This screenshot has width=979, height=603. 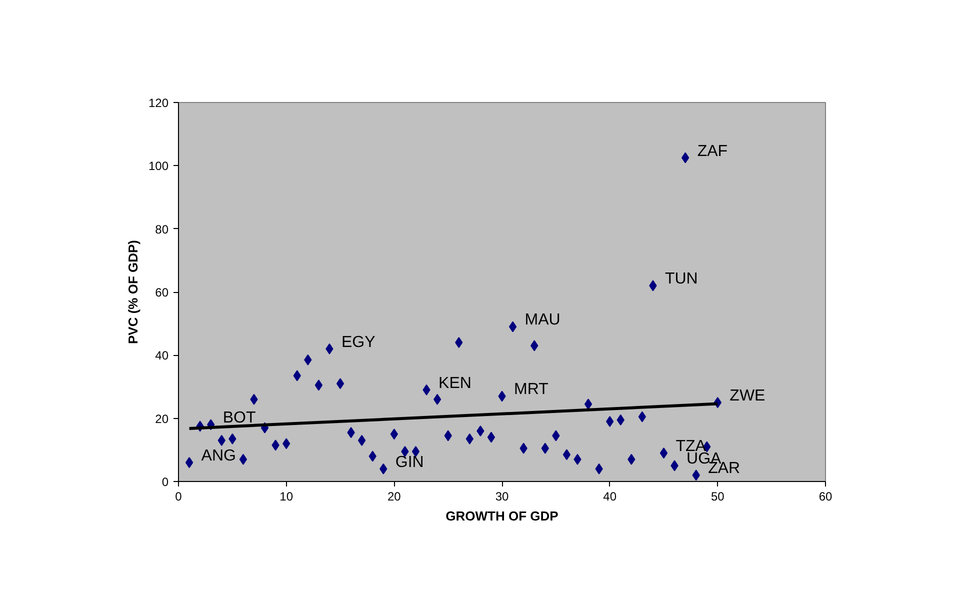 I want to click on annotation: TUN, so click(x=681, y=279).